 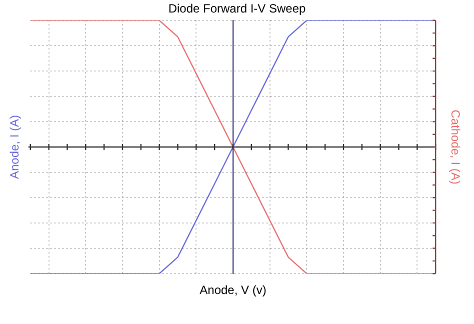 What do you see at coordinates (15, 147) in the screenshot?
I see `y-axis-title: Anode, I (A)` at bounding box center [15, 147].